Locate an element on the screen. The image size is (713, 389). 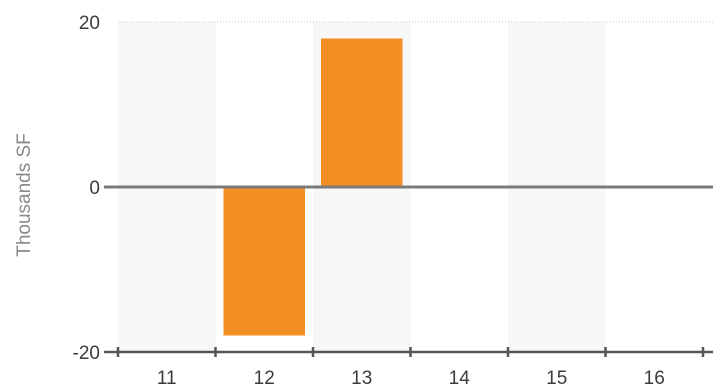
y-tick-label: 0 is located at coordinates (94, 188).